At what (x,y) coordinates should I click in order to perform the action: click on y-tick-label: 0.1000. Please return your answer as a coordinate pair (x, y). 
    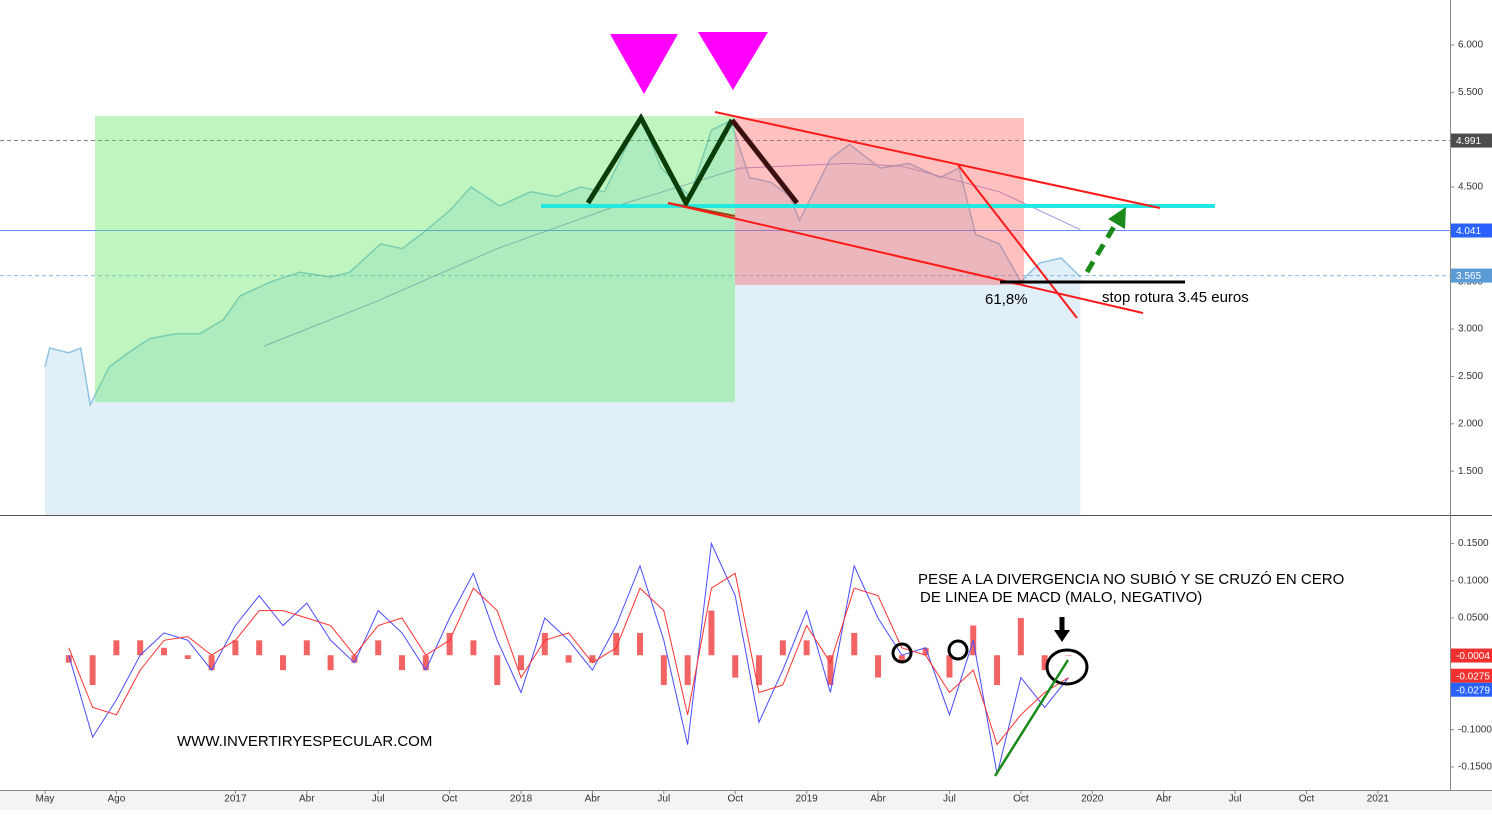
    Looking at the image, I should click on (1473, 580).